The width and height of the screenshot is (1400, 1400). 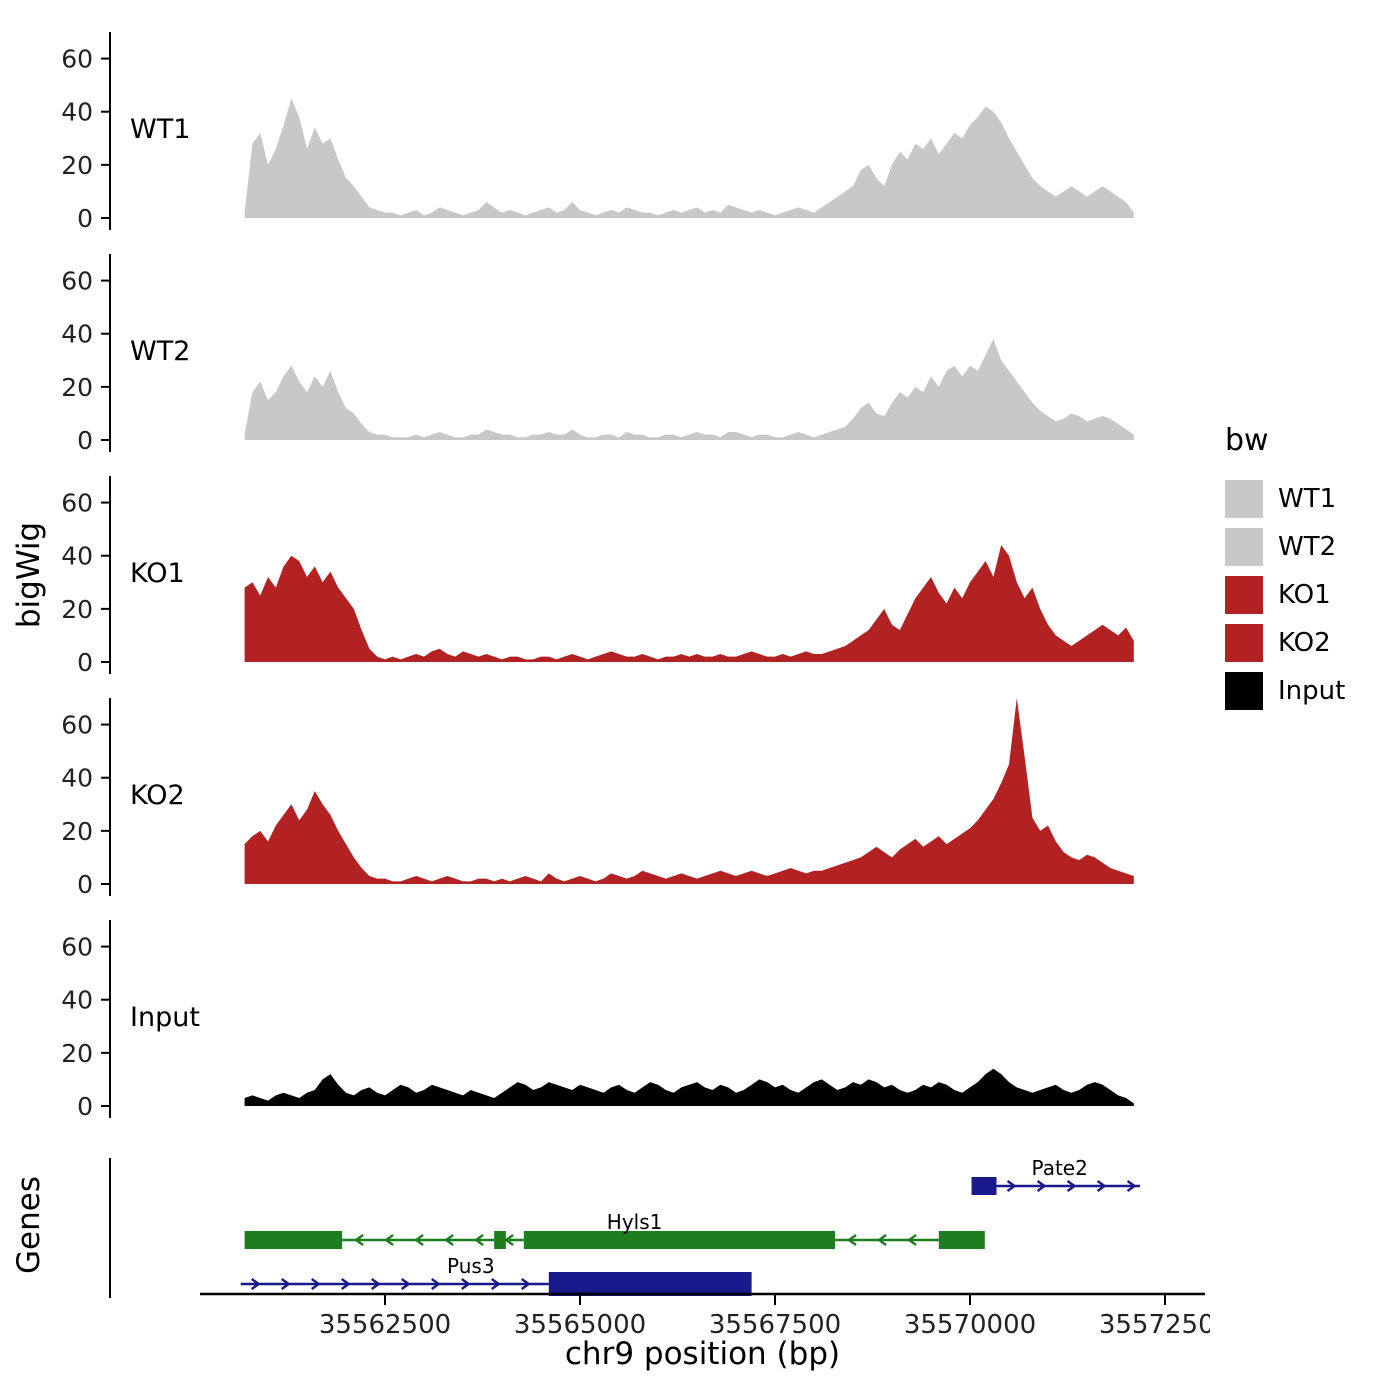 I want to click on x-tick-label: 35565000, so click(x=580, y=1325).